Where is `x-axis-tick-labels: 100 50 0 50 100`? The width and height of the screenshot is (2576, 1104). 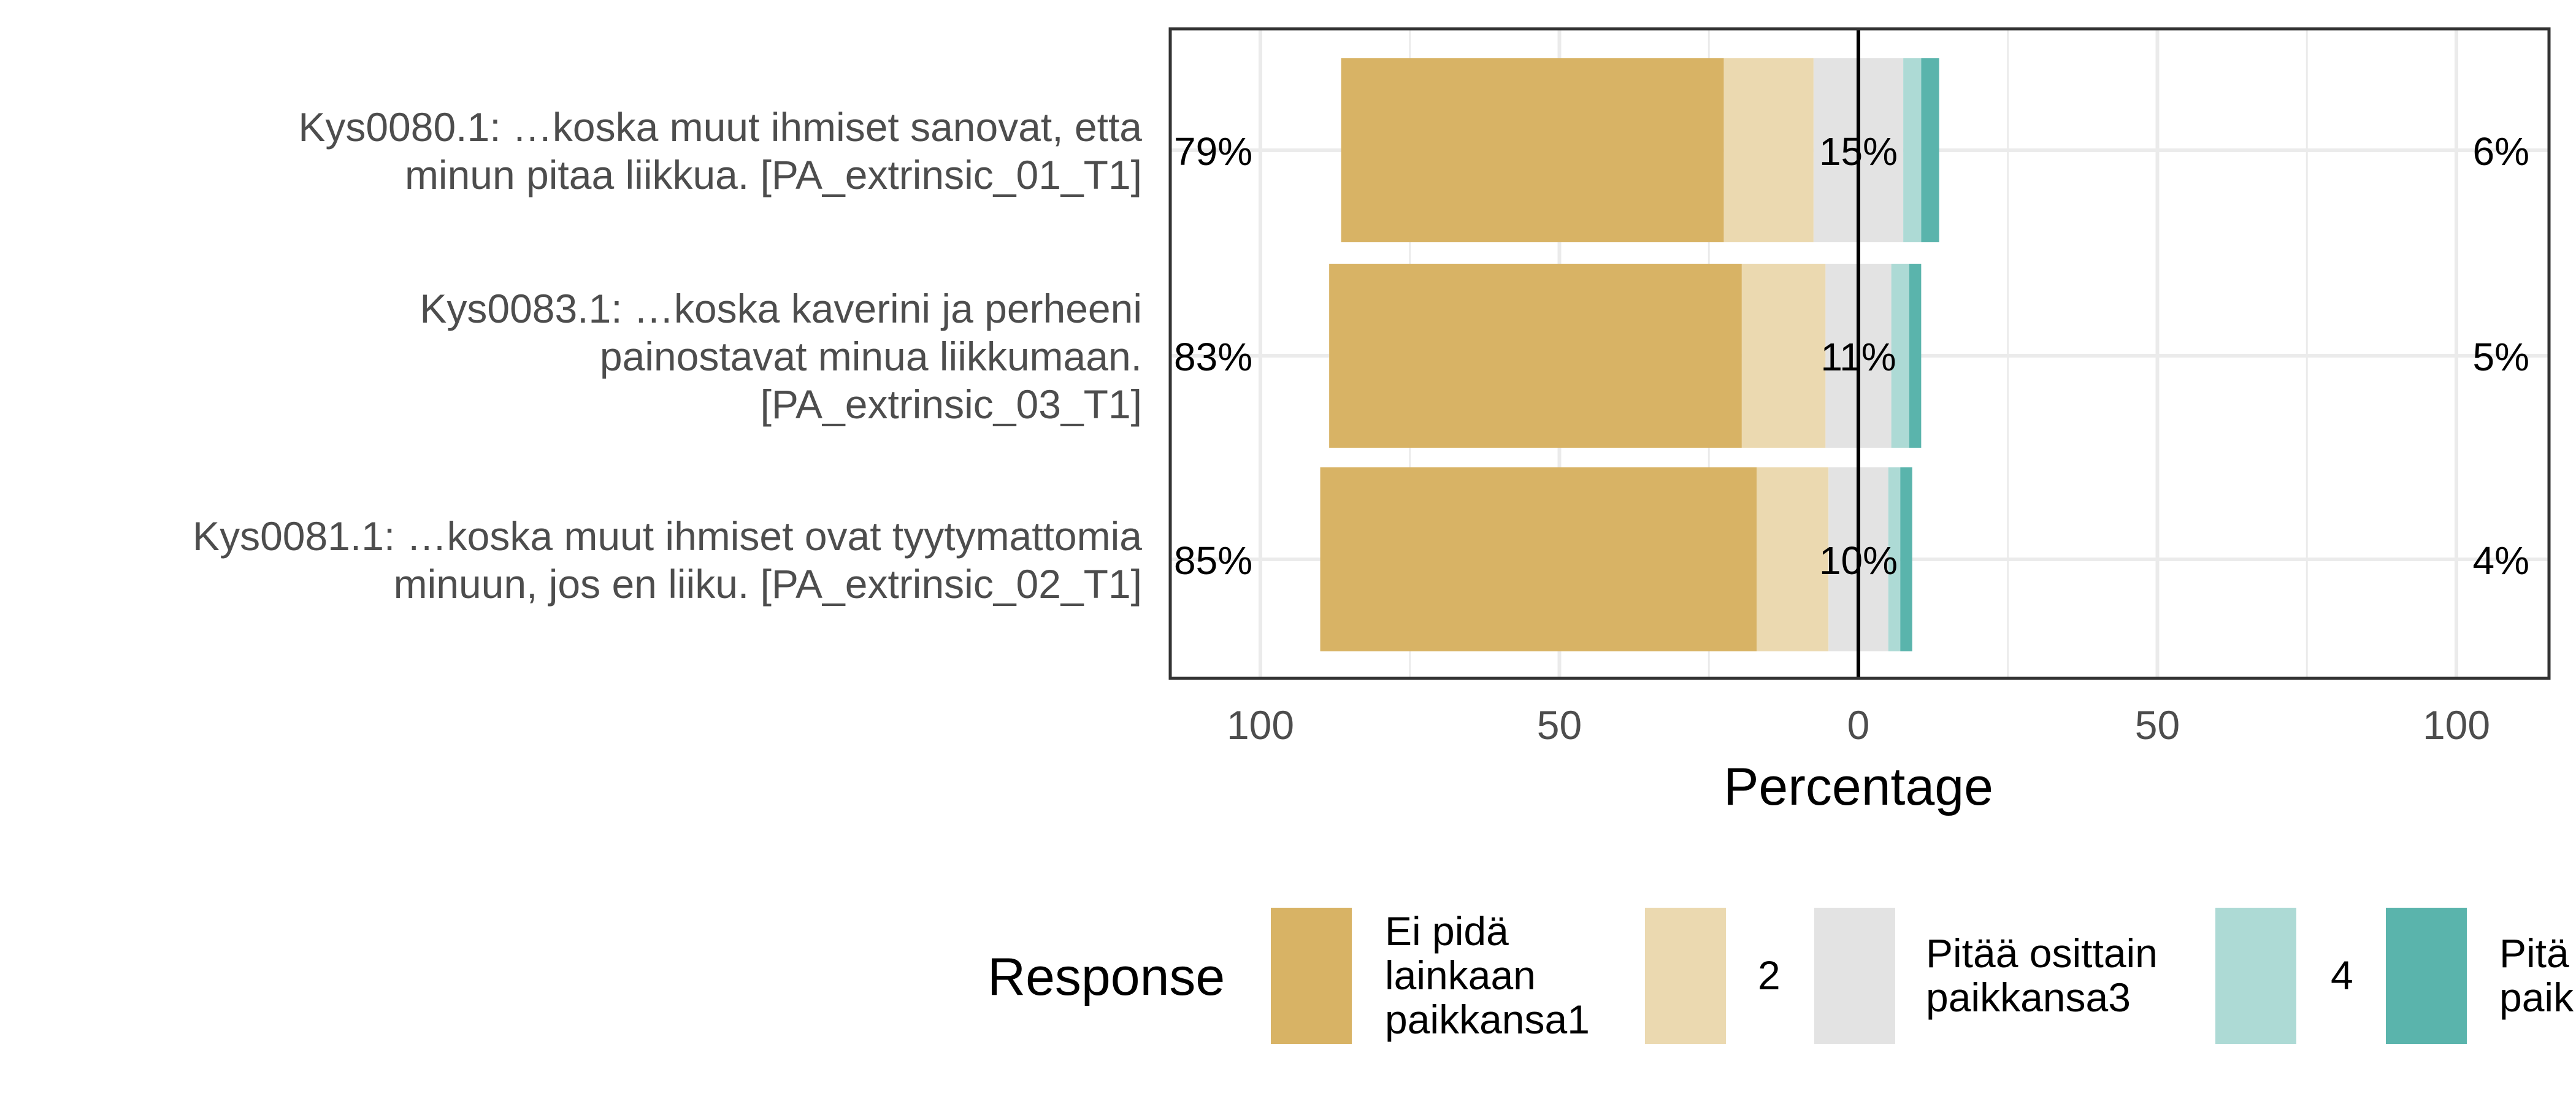 x-axis-tick-labels: 100 50 0 50 100 is located at coordinates (1858, 725).